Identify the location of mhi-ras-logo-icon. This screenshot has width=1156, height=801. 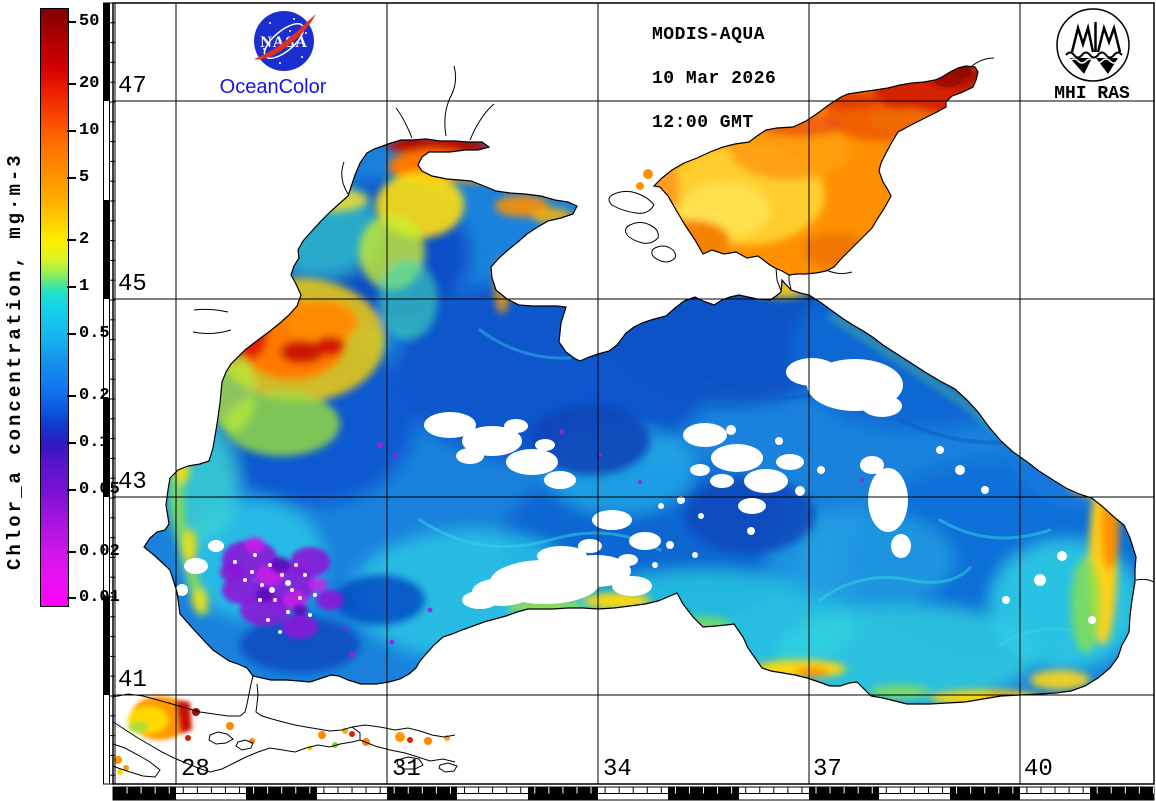
(1093, 45).